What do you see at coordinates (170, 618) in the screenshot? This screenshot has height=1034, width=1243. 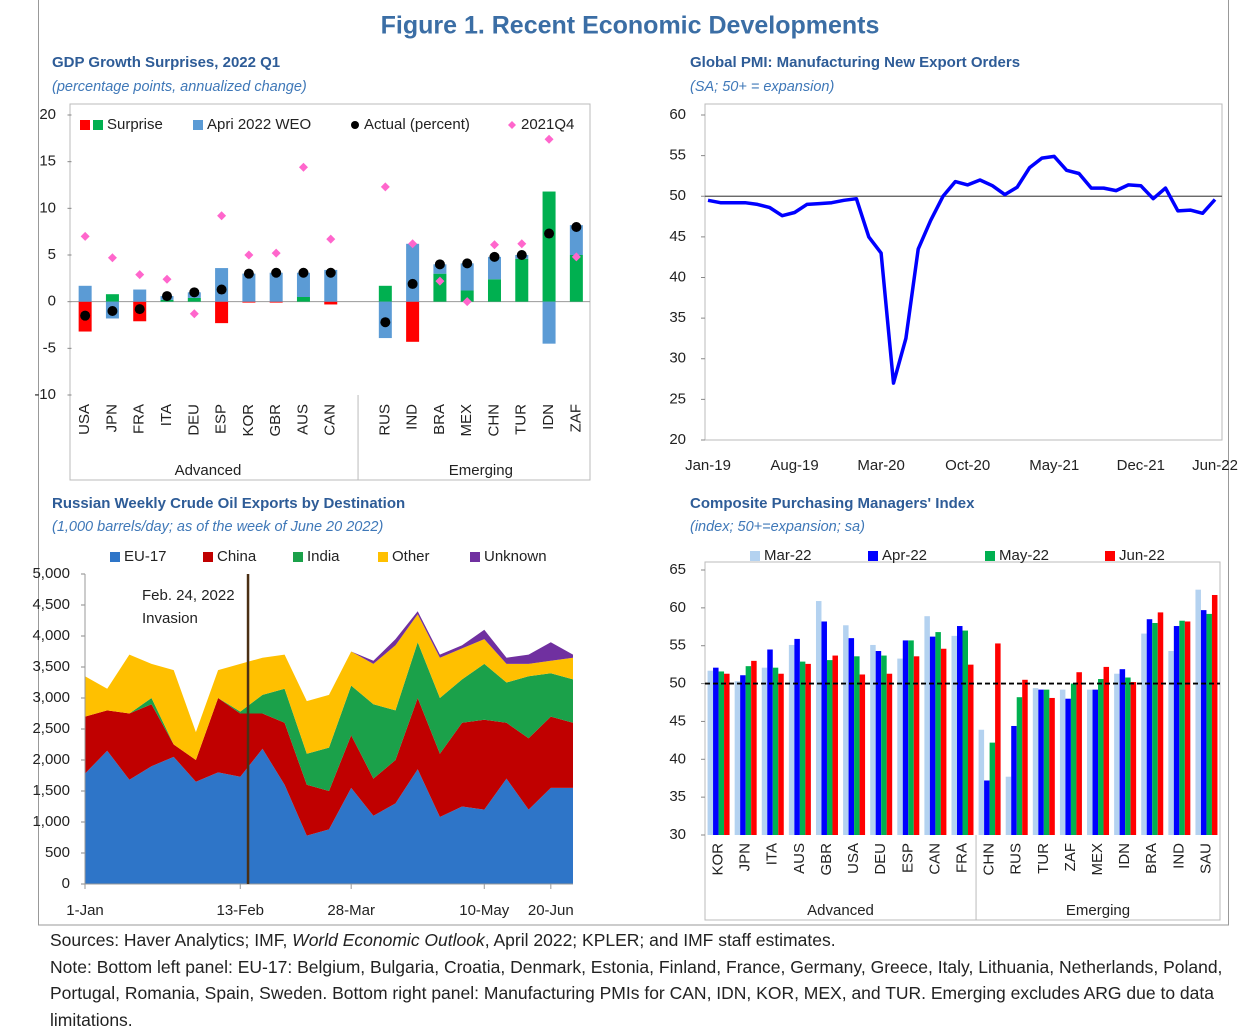 I see `annotation: Invasion` at bounding box center [170, 618].